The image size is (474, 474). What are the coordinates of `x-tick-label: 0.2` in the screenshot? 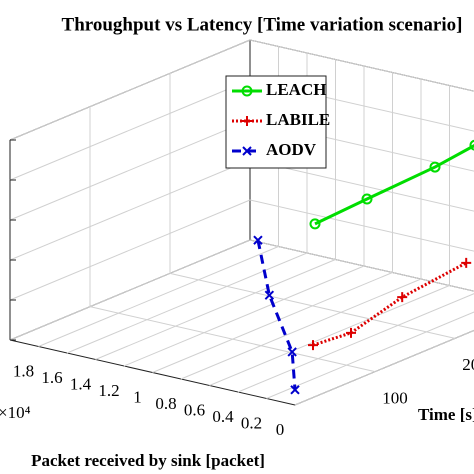 It's located at (251, 422).